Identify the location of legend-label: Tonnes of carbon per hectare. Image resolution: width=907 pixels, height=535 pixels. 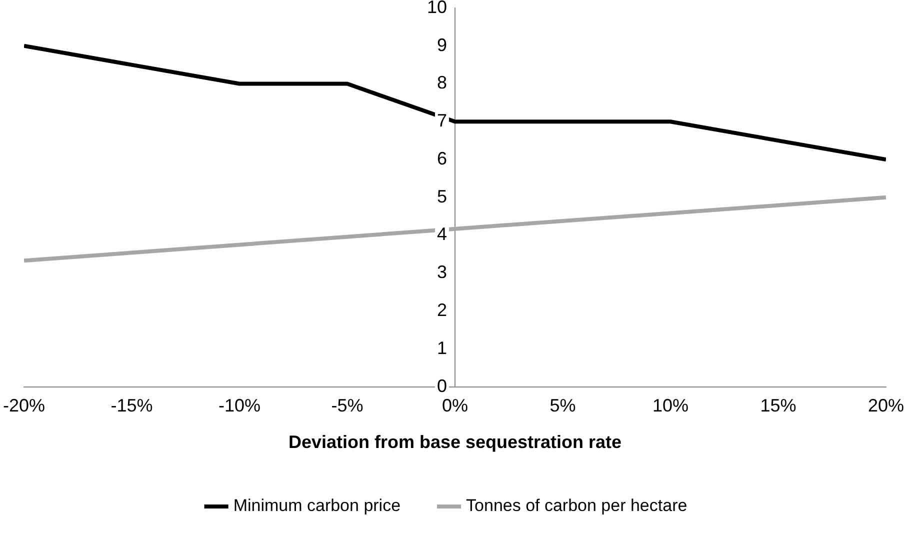
(577, 506).